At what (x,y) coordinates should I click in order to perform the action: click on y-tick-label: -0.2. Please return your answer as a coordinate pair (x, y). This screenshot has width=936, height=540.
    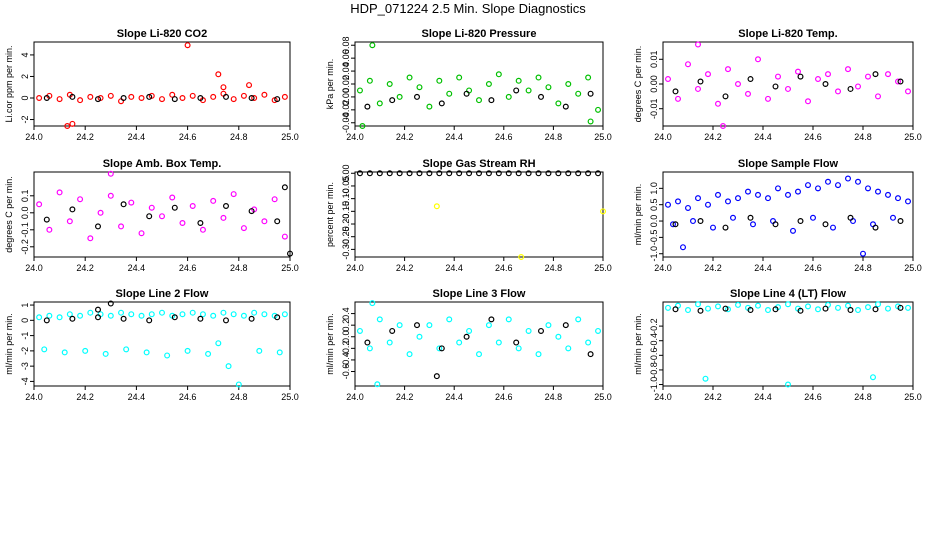
    Looking at the image, I should click on (346, 349).